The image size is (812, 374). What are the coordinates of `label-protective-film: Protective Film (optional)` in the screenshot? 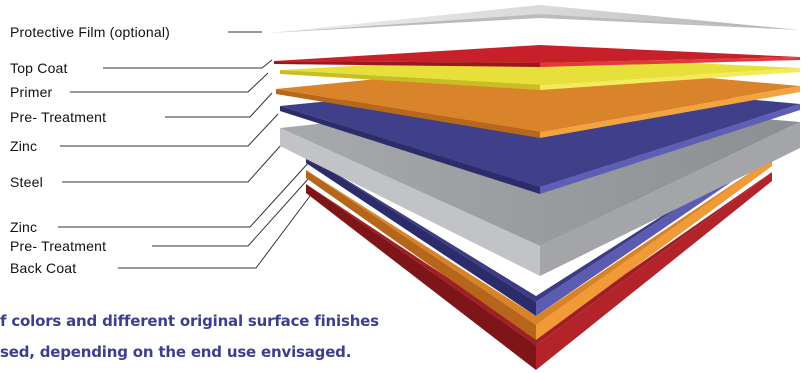 It's located at (90, 32).